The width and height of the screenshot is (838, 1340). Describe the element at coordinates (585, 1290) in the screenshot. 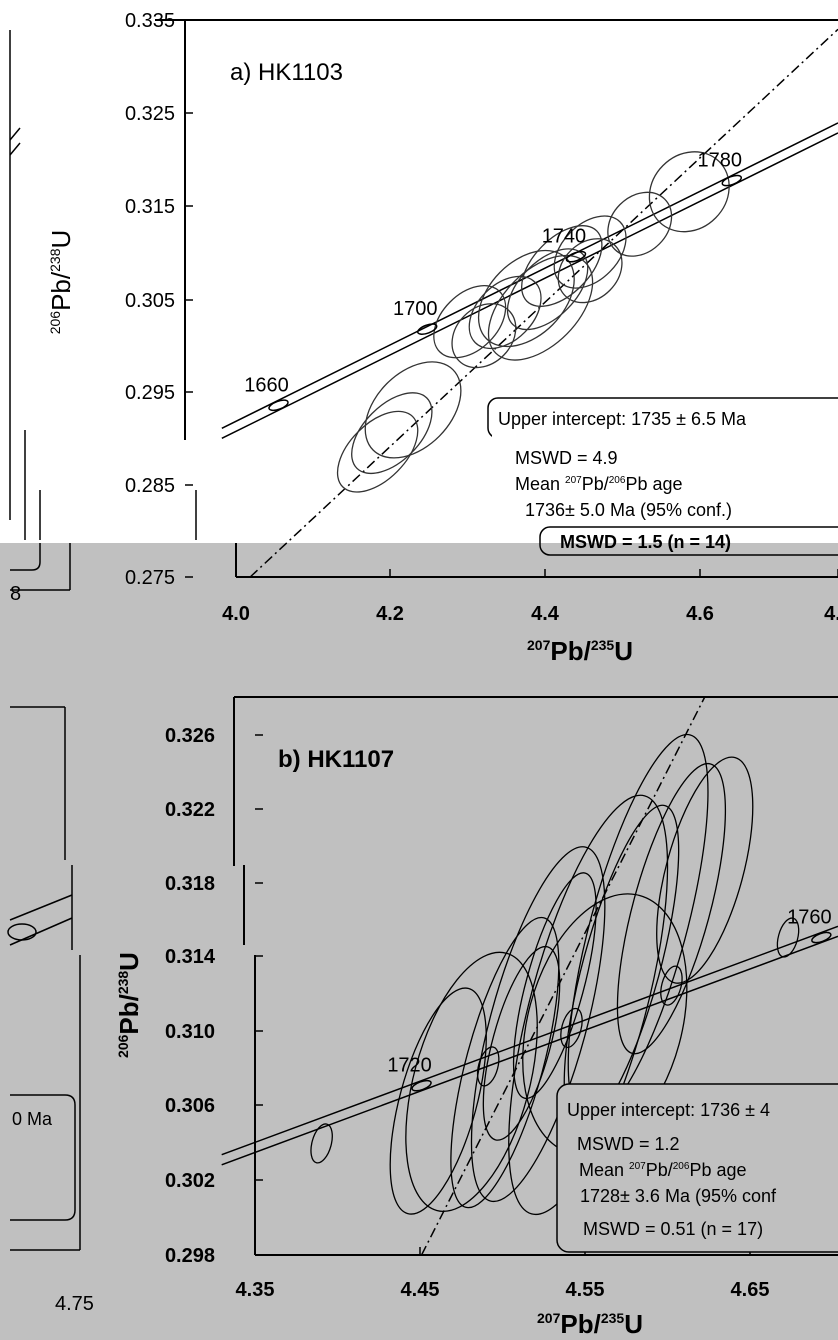

I see `panel-b-x-tick-label: 4.55` at that location.